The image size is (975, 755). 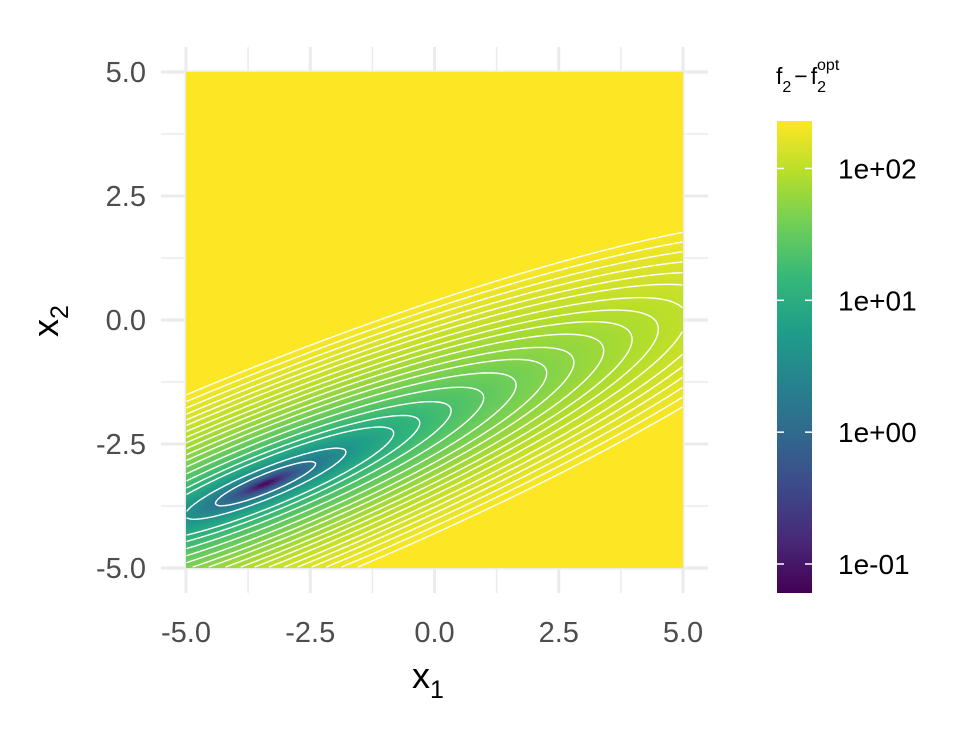 What do you see at coordinates (126, 73) in the screenshot?
I see `y-tick-label: 5.0` at bounding box center [126, 73].